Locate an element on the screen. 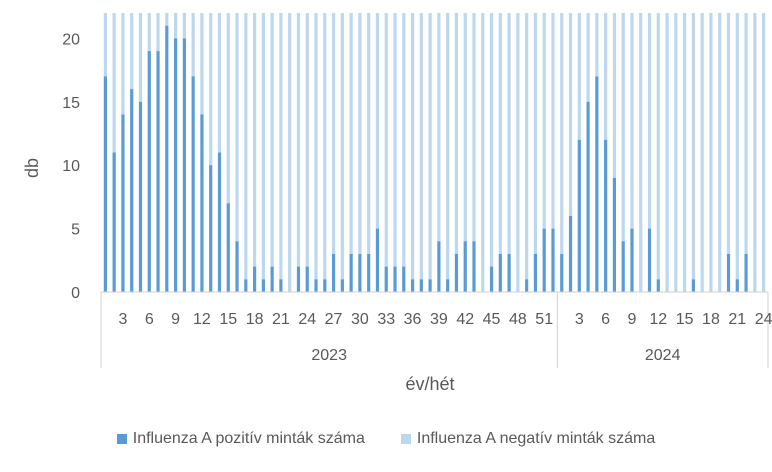 This screenshot has height=472, width=772. legend-item-negative: Influenza A negatív minták száma is located at coordinates (528, 439).